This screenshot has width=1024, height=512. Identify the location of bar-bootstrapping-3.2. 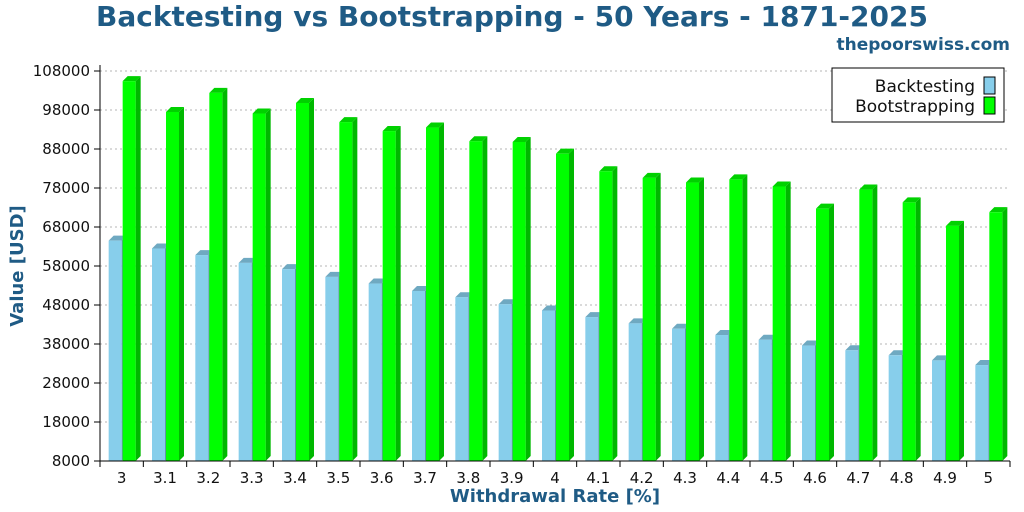
(218, 274).